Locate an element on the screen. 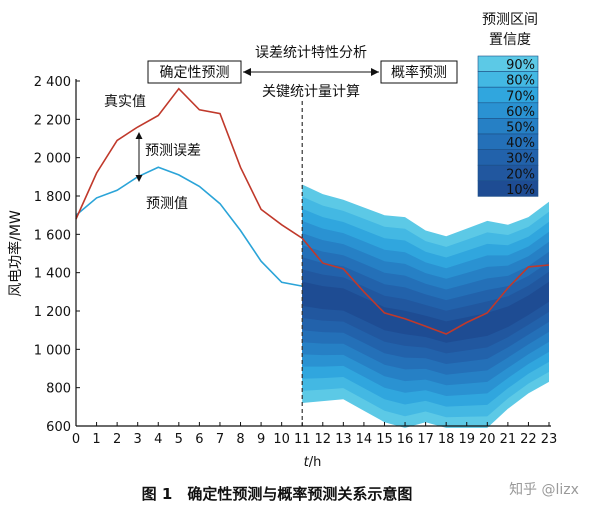  x-axis-label: t/h is located at coordinates (313, 462).